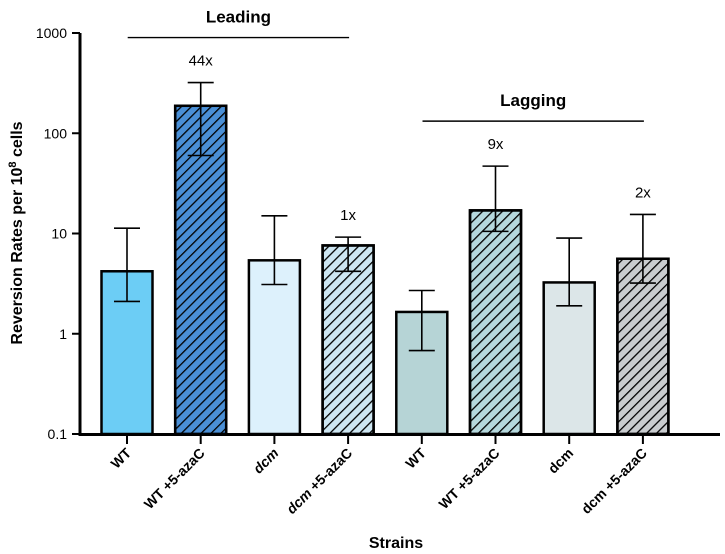 This screenshot has width=725, height=554. Describe the element at coordinates (16, 232) in the screenshot. I see `y-axis-title: Reversion Rates per 108 cells` at that location.